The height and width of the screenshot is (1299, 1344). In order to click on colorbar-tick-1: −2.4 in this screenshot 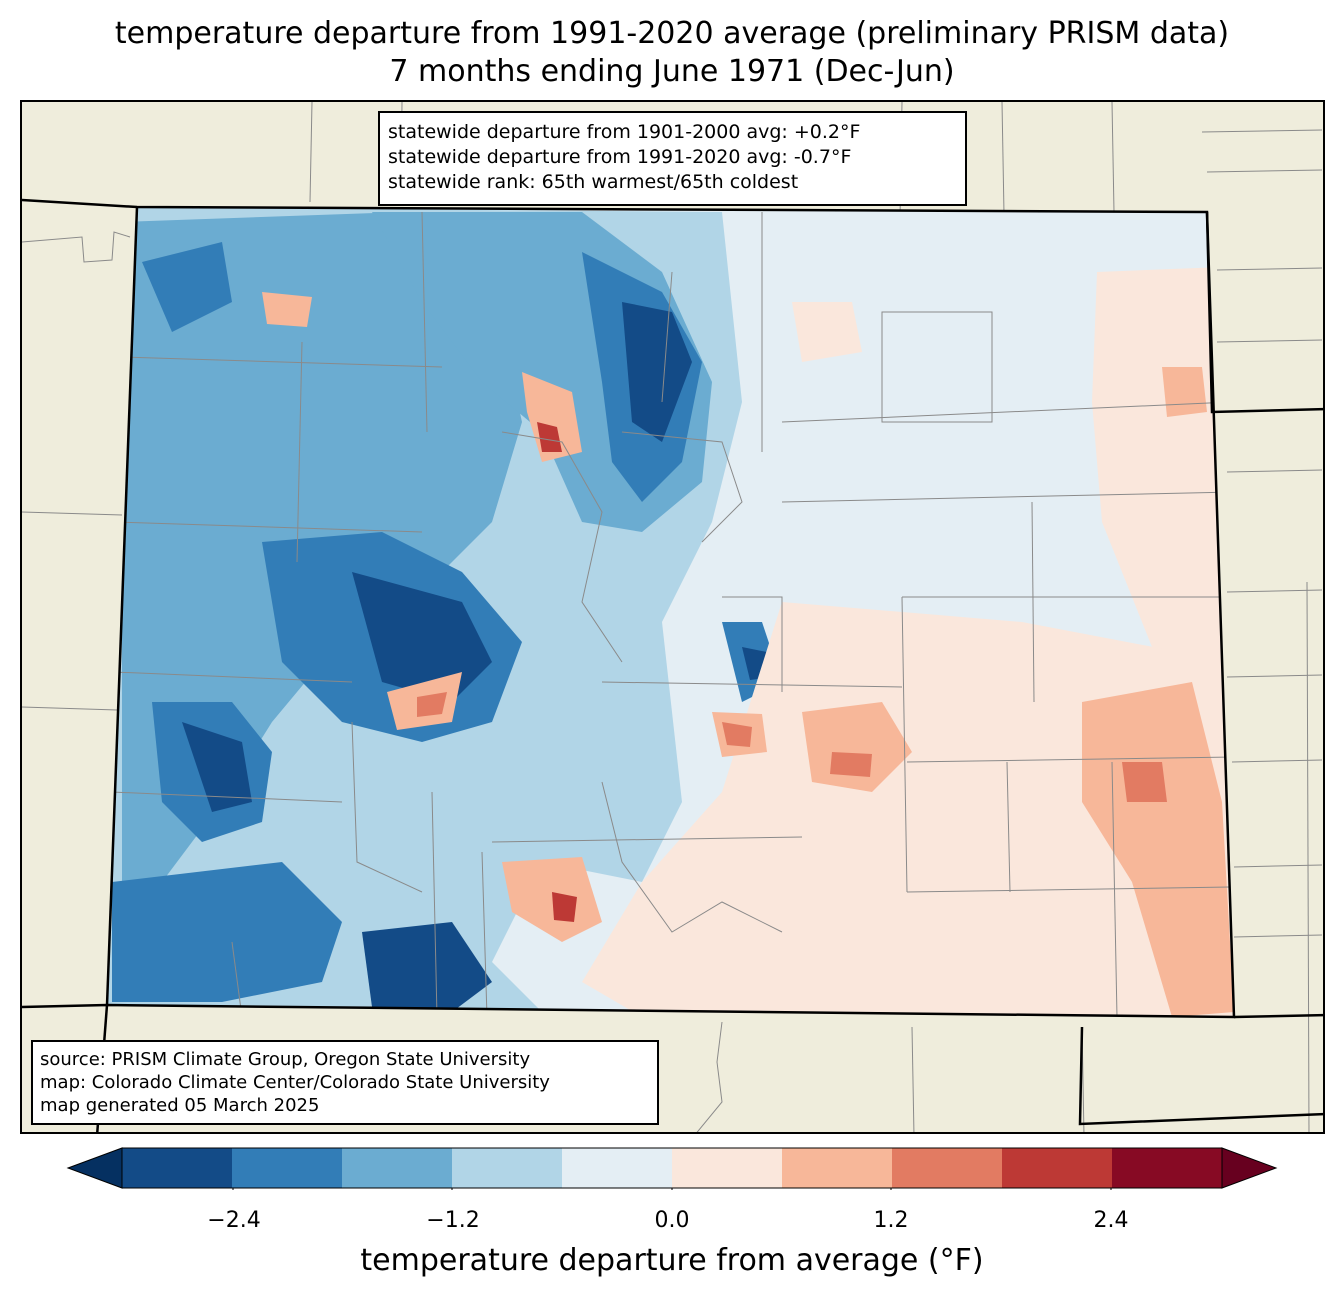, I will do `click(234, 1220)`.